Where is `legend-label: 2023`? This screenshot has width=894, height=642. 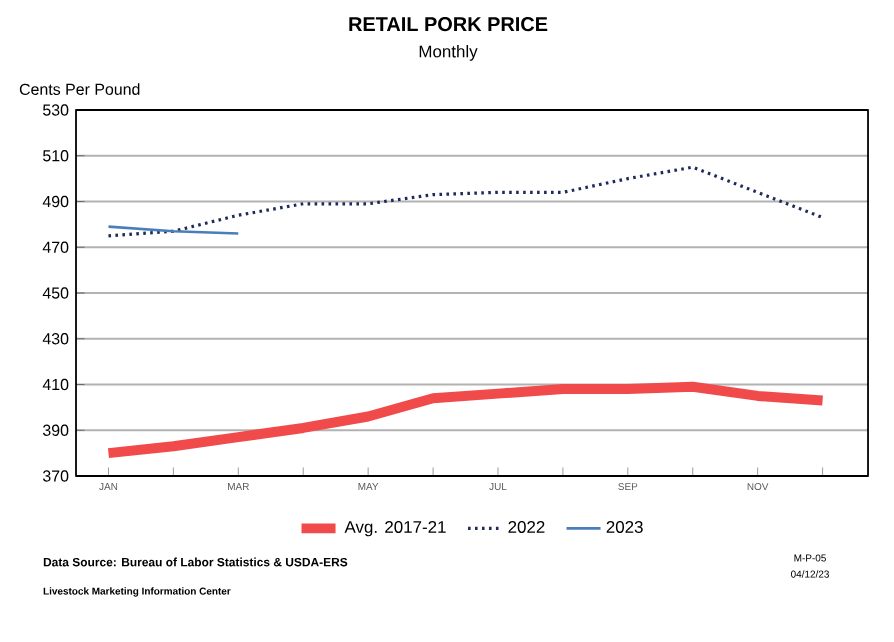 legend-label: 2023 is located at coordinates (624, 526).